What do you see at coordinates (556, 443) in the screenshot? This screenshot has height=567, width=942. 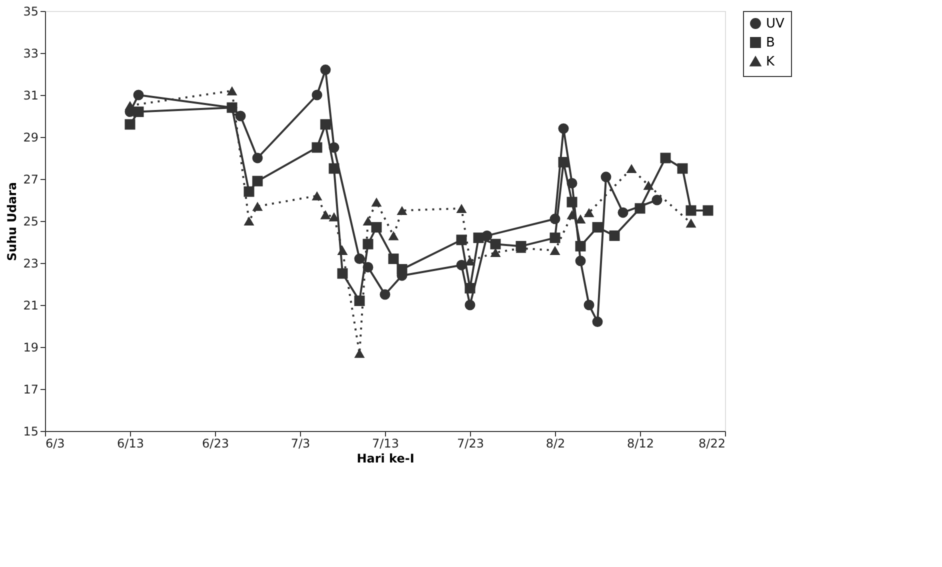 I see `x-tick-label: 8/2` at bounding box center [556, 443].